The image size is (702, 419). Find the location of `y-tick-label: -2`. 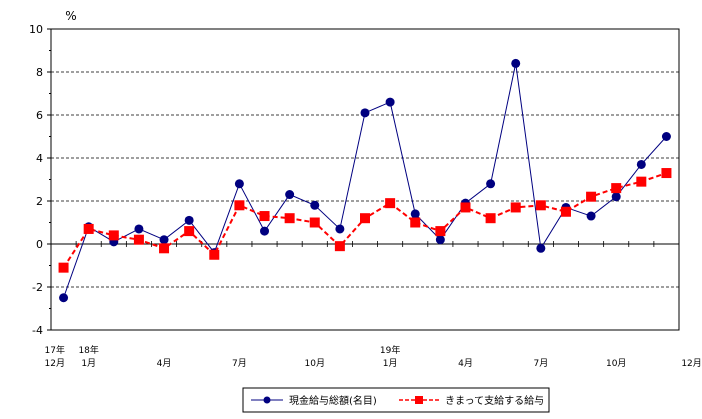

y-tick-label: -2 is located at coordinates (37, 287).